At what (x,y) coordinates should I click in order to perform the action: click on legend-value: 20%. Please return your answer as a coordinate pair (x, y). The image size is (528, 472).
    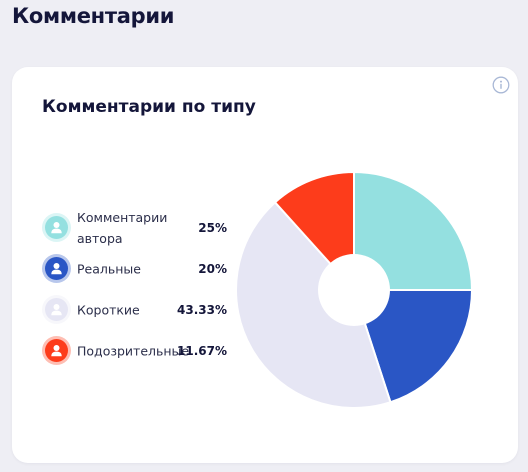
    Looking at the image, I should click on (212, 268).